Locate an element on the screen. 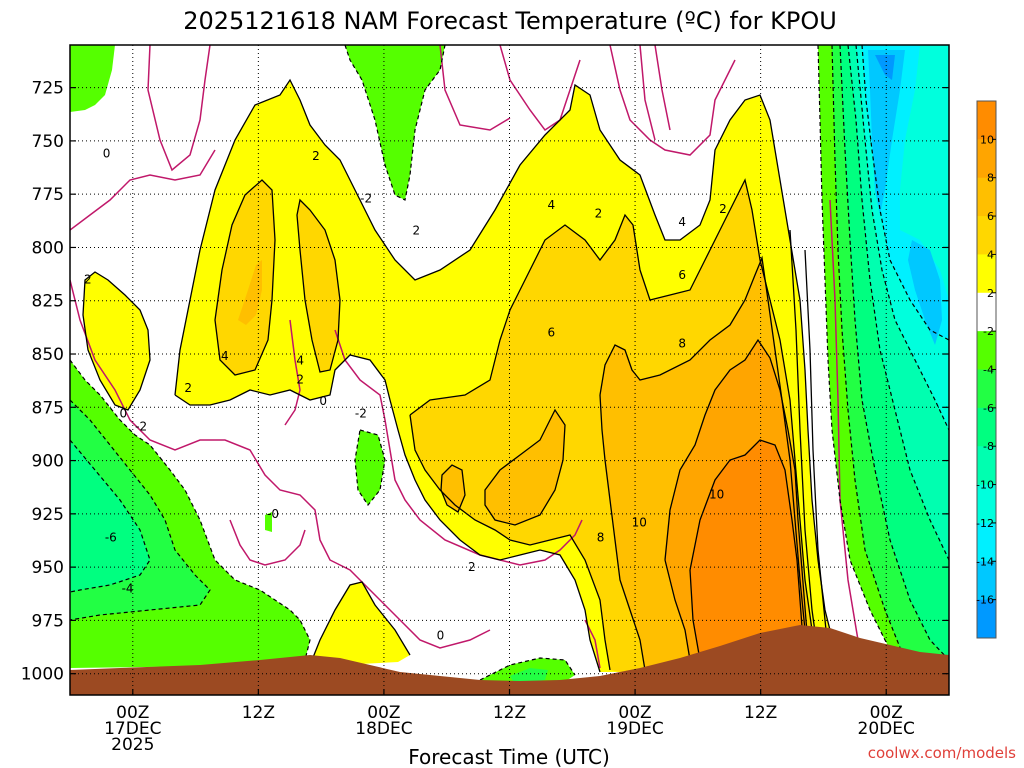  colorbar-tick-label: -6 is located at coordinates (988, 408).